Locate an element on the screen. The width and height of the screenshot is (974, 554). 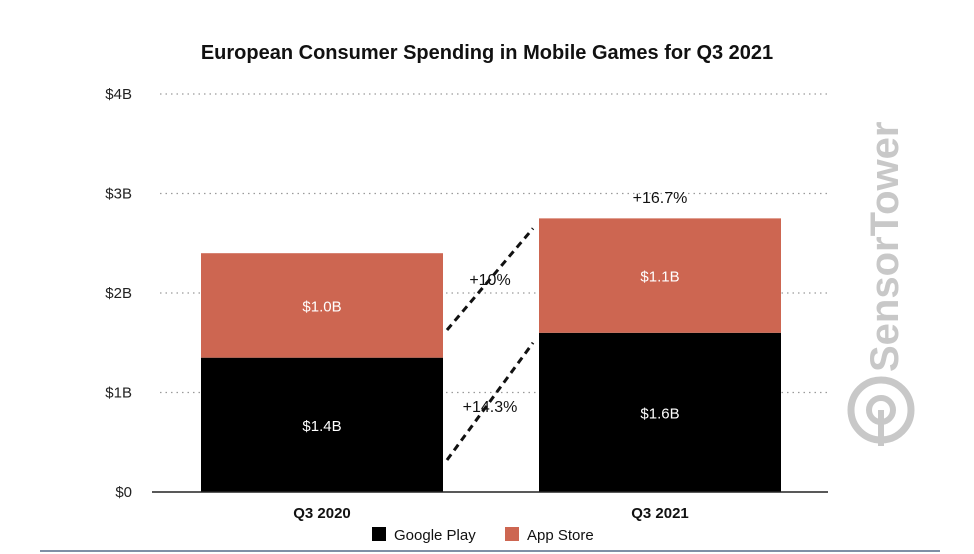
bar-value-label: $1.4B is located at coordinates (321, 426).